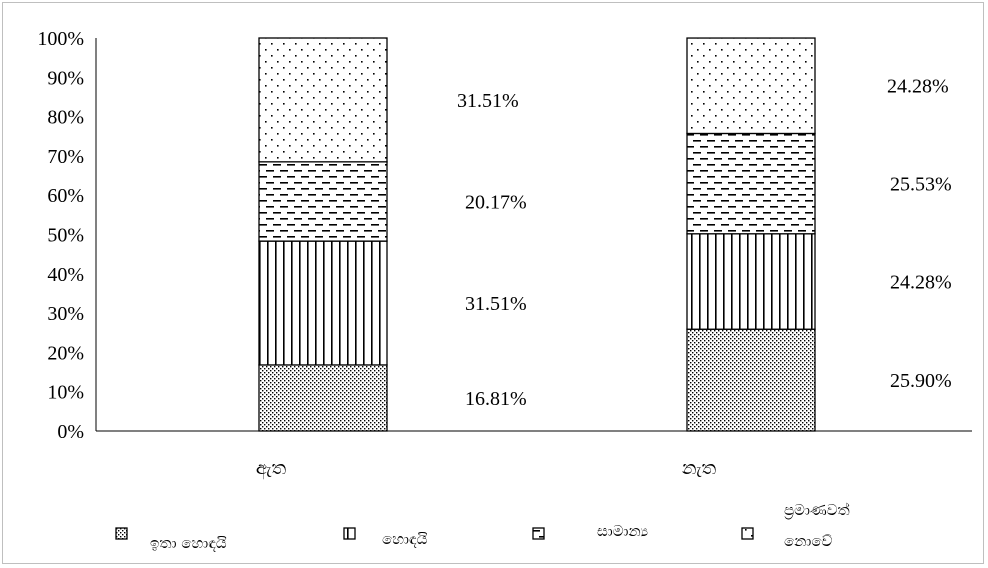 This screenshot has height=568, width=988. Describe the element at coordinates (65, 78) in the screenshot. I see `y-tick-label: 90%` at that location.